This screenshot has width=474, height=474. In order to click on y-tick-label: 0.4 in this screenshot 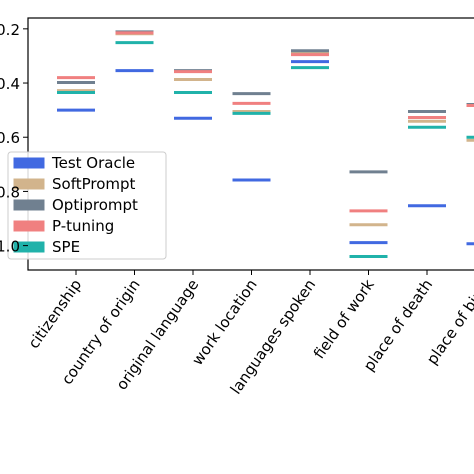, I will do `click(10, 84)`.